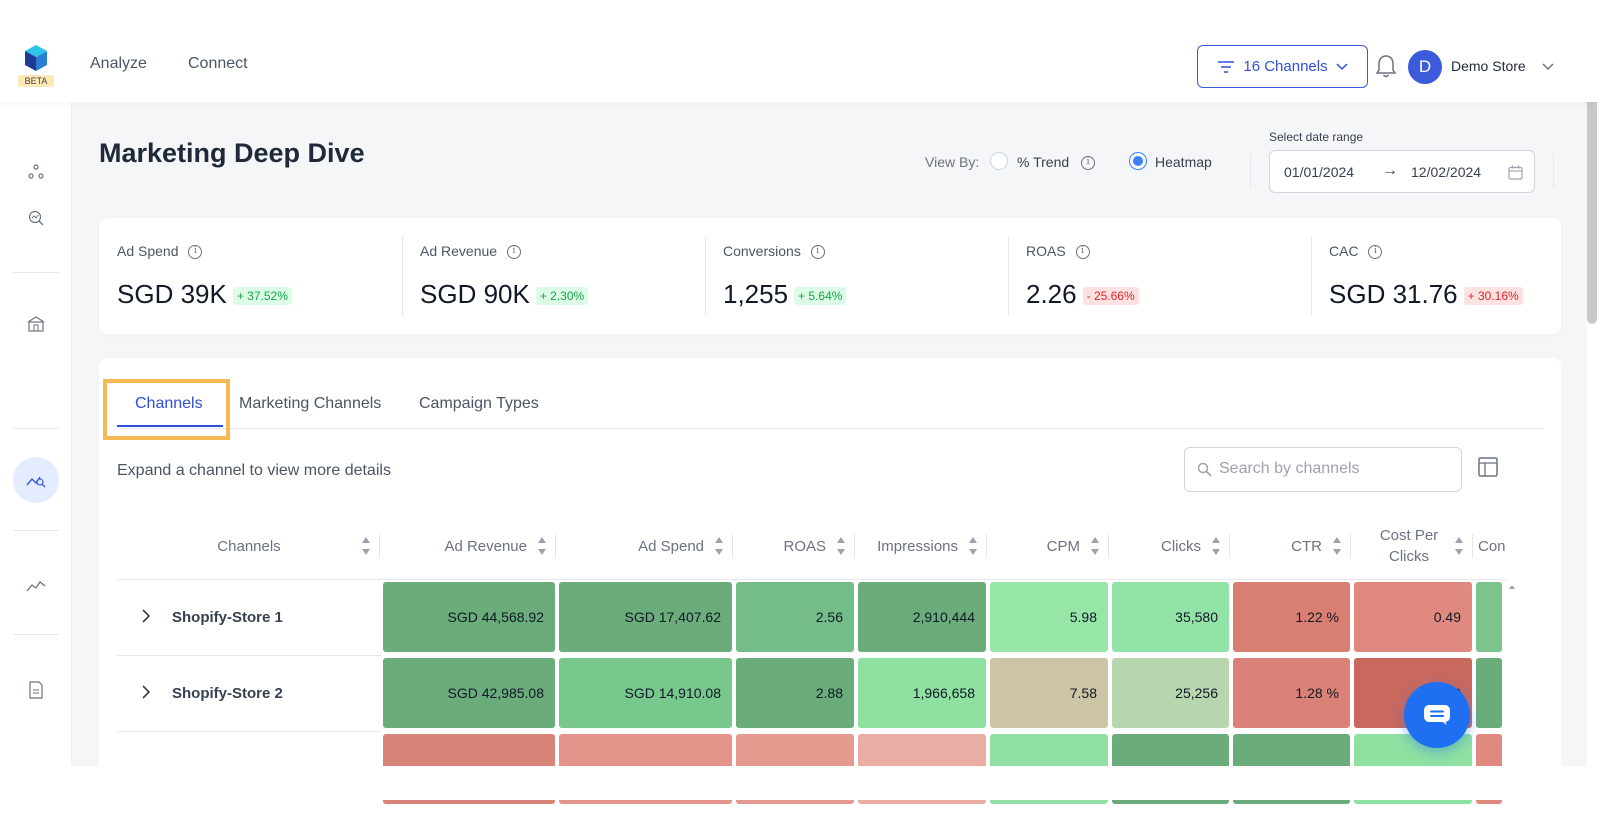  Describe the element at coordinates (1511, 698) in the screenshot. I see `table-scrollbar` at that location.